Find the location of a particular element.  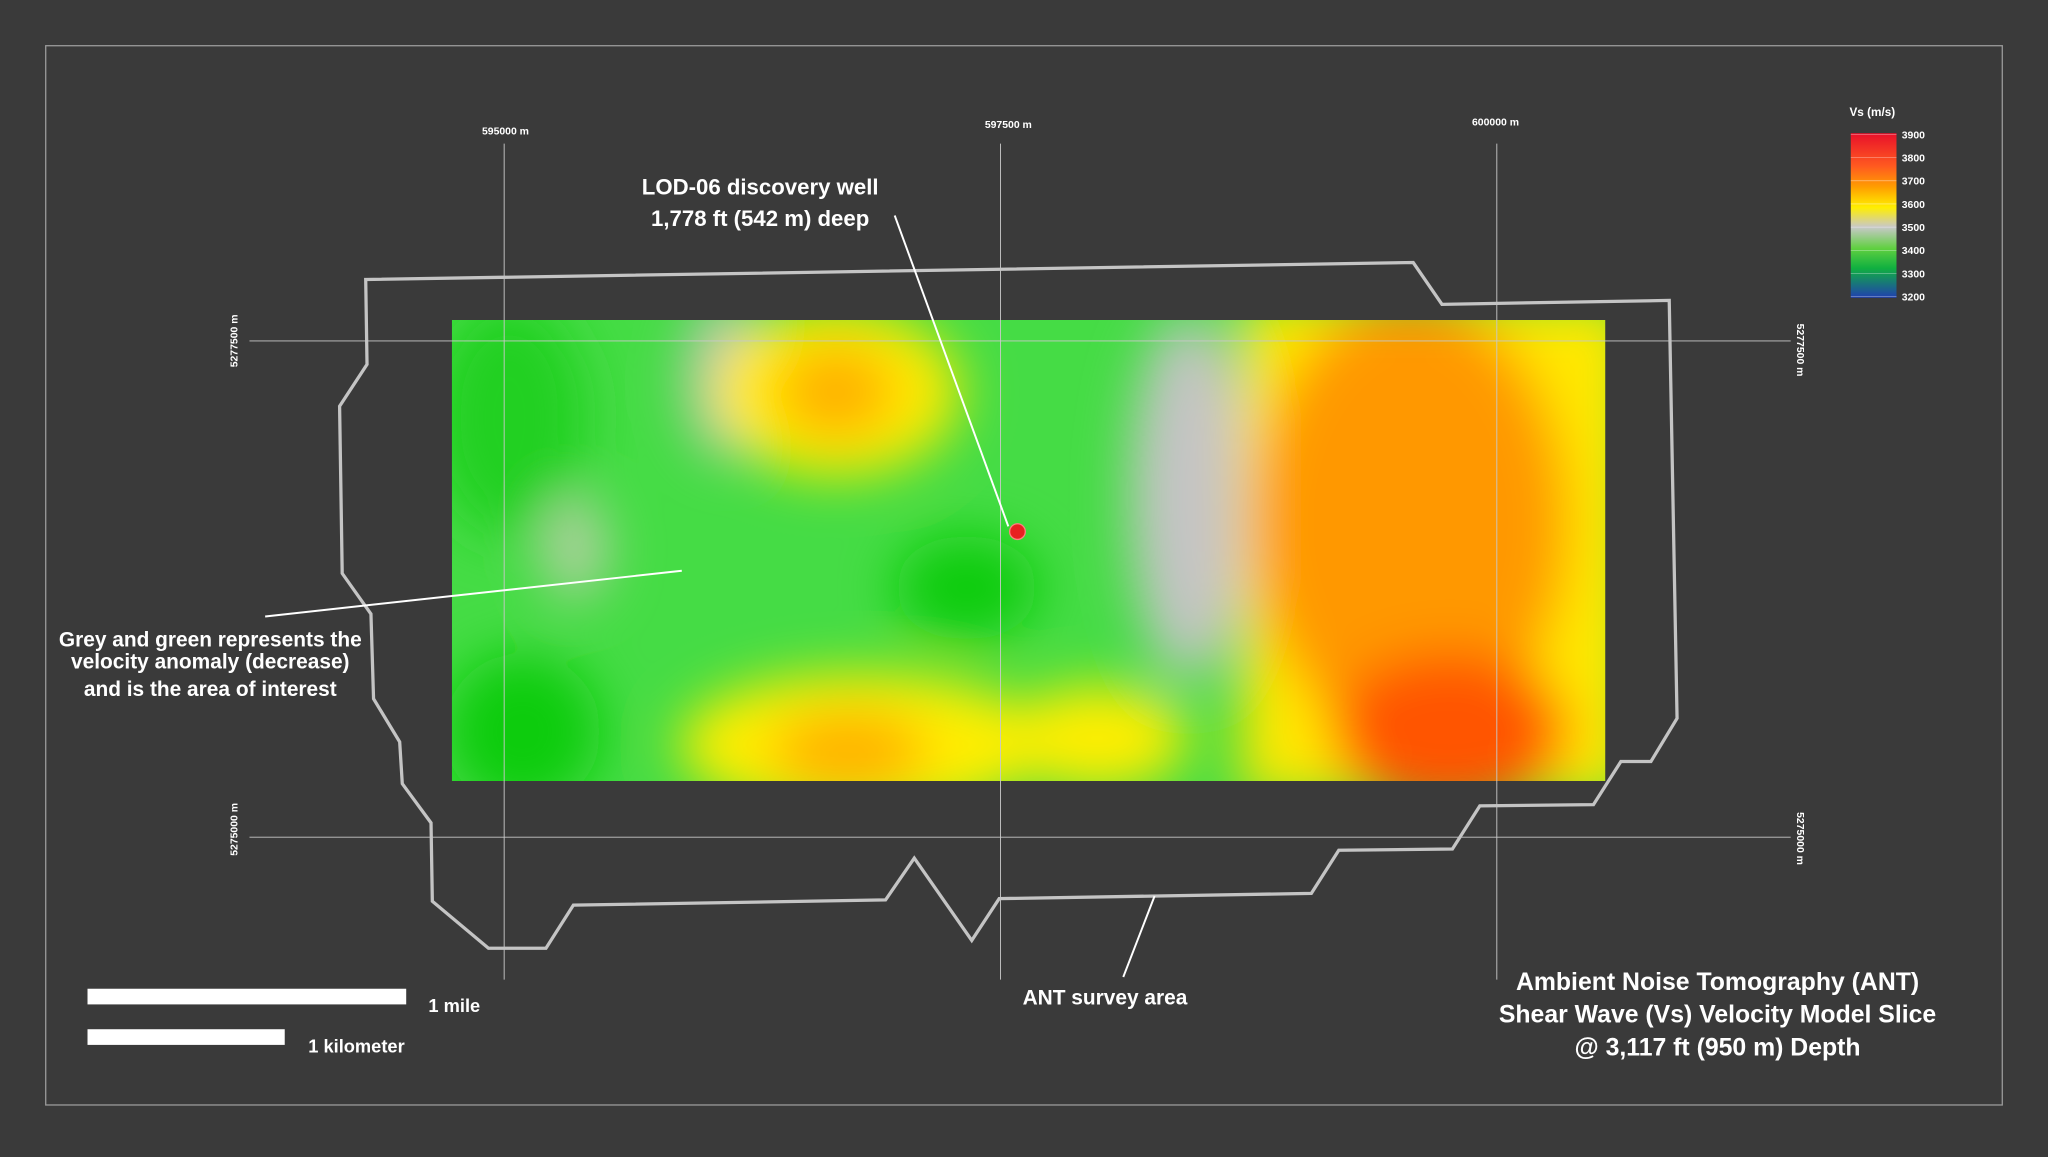

annotation: Grey and green represents the is located at coordinates (210, 640).